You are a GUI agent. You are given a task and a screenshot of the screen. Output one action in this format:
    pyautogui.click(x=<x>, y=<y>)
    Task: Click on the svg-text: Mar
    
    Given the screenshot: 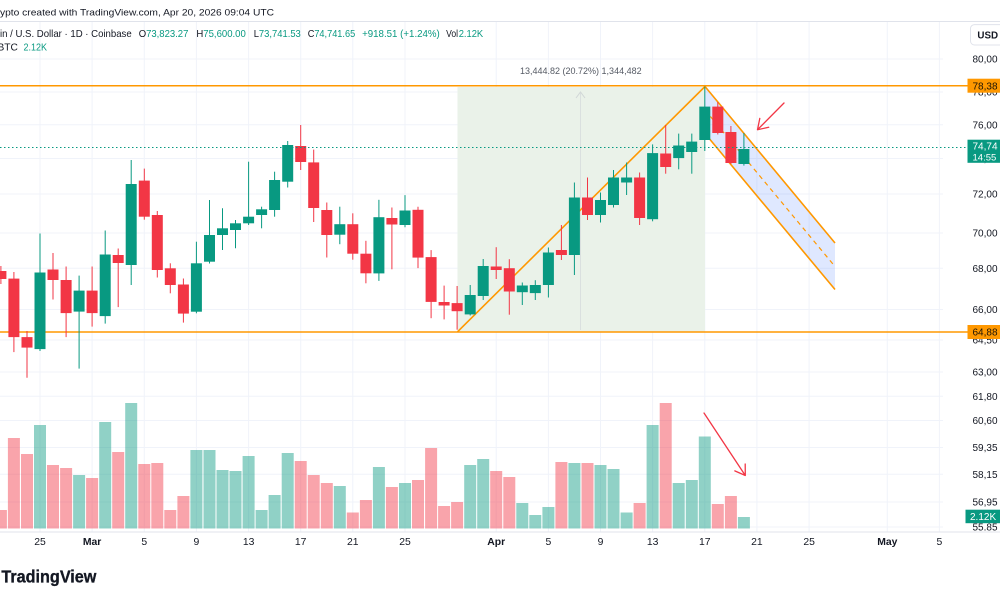 What is the action you would take?
    pyautogui.click(x=92, y=542)
    